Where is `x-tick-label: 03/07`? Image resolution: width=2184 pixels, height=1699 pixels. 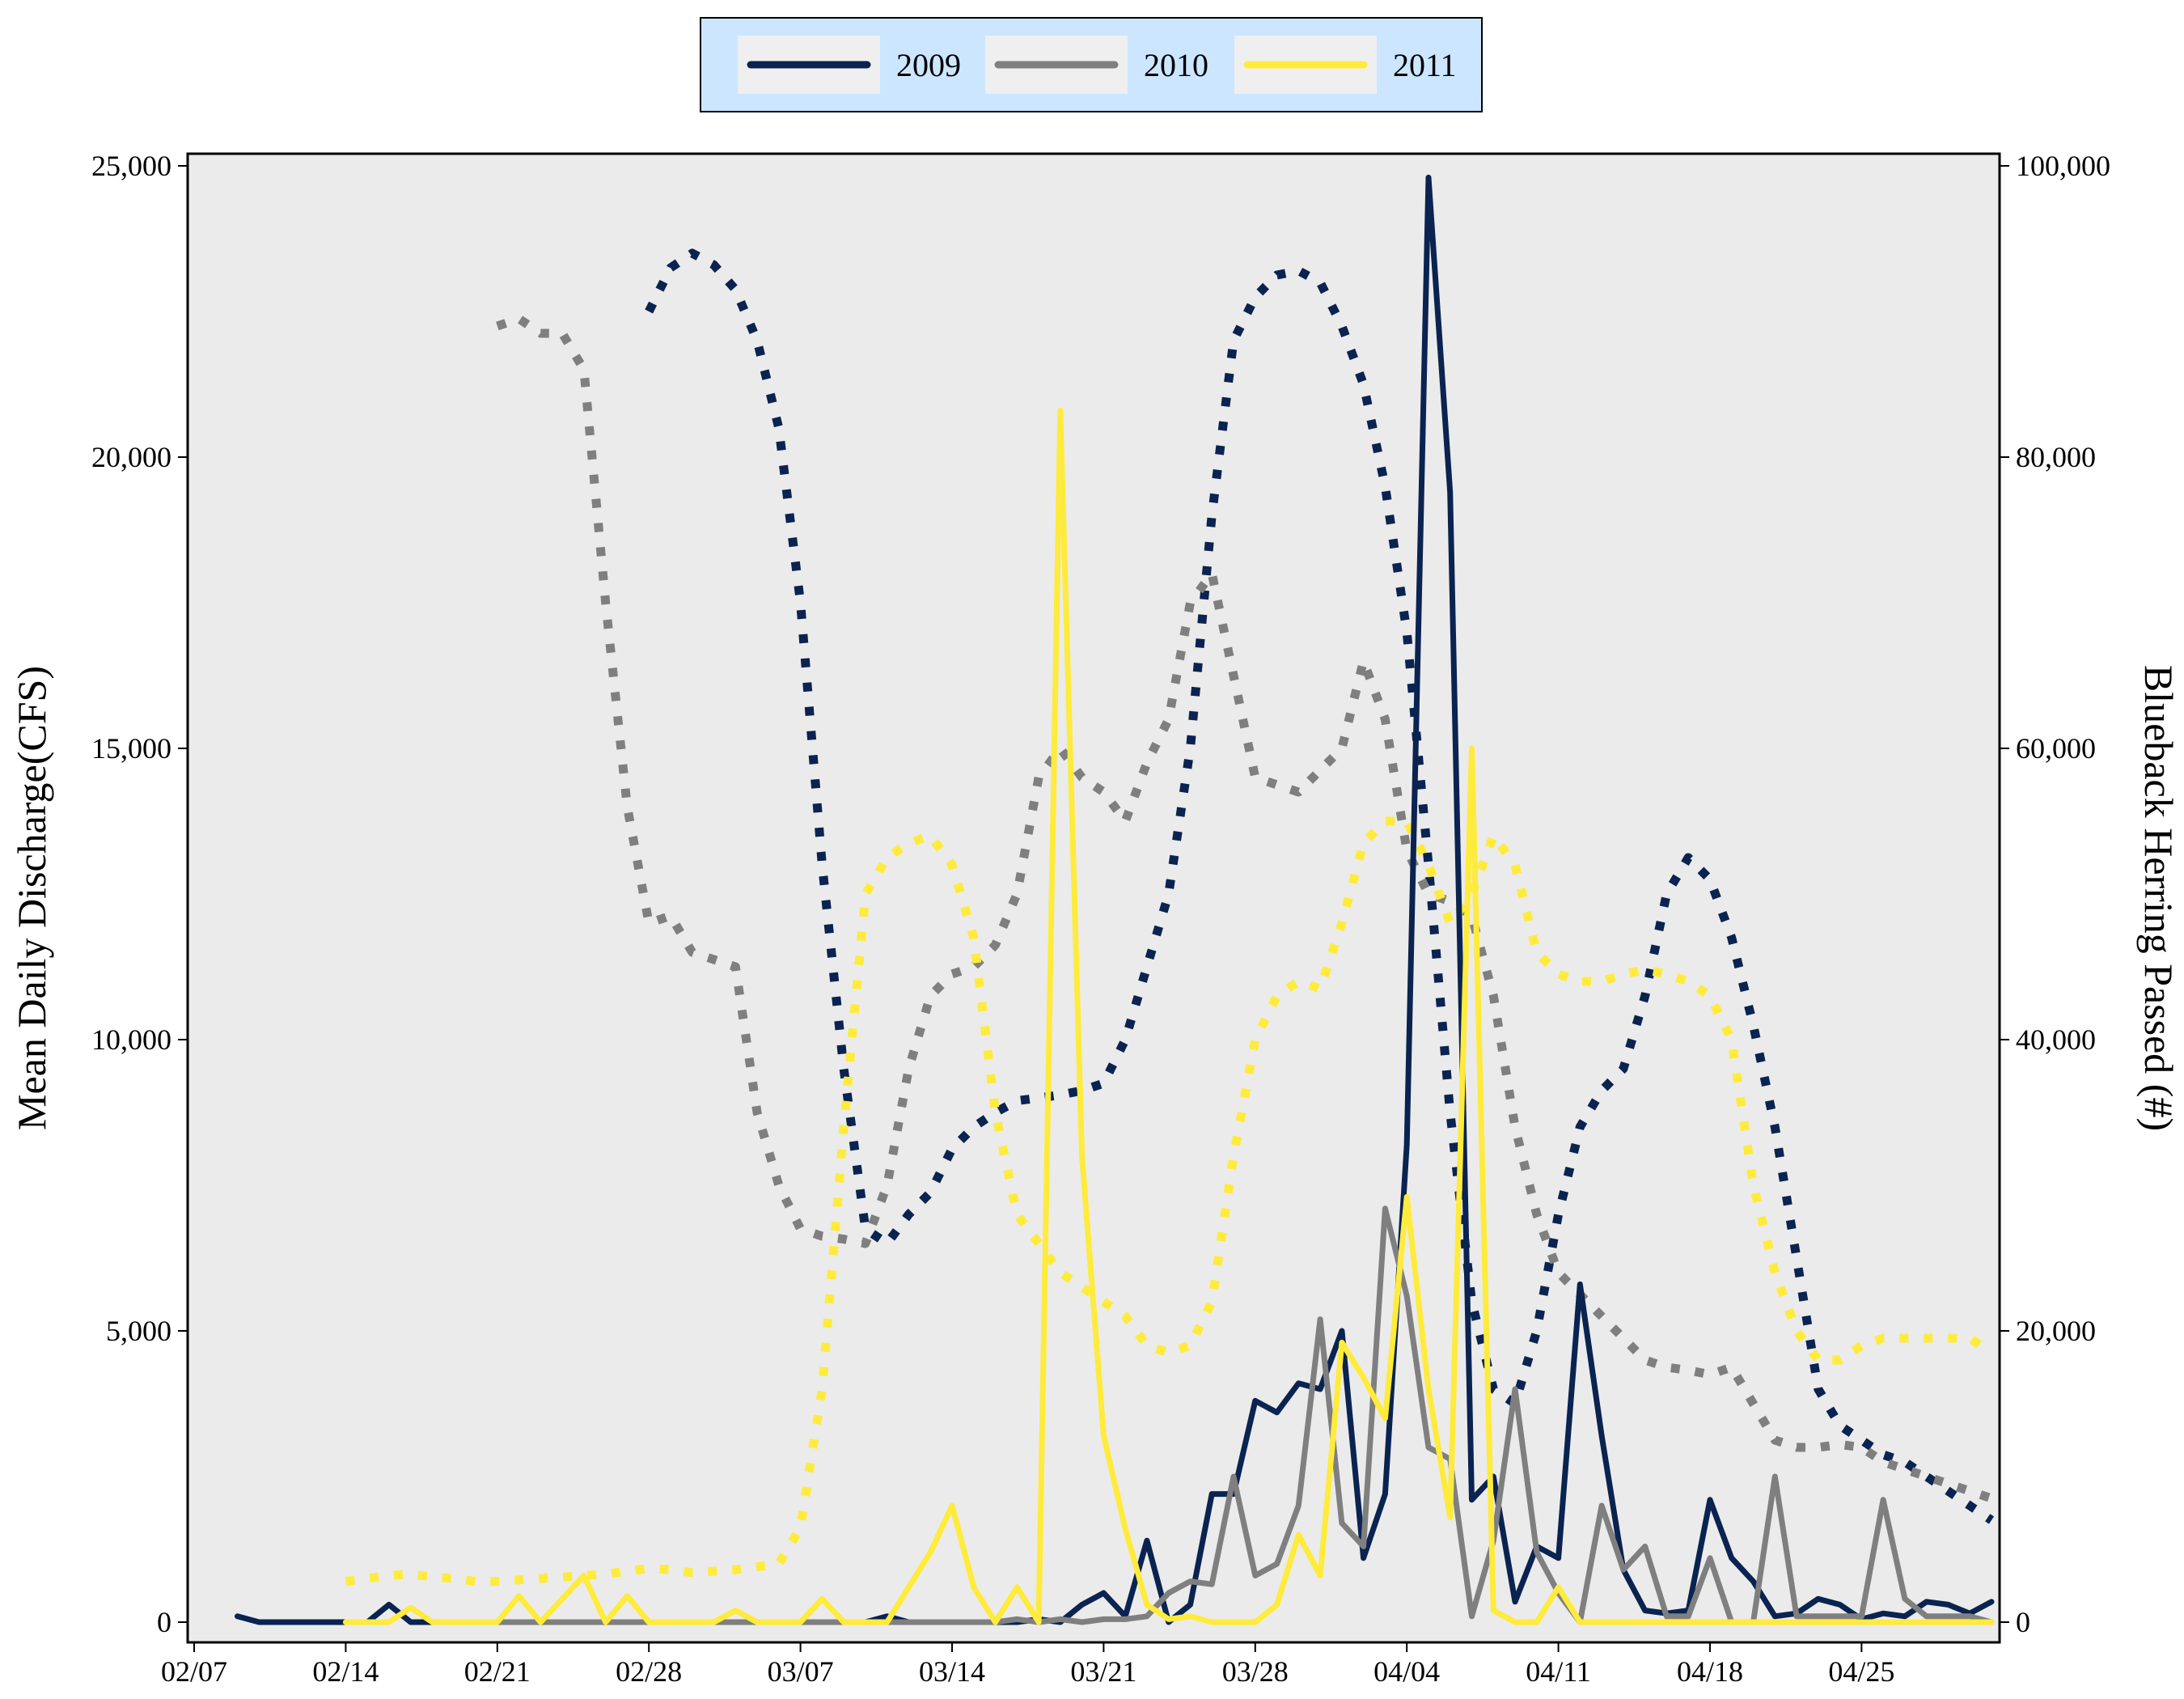 x-tick-label: 03/07 is located at coordinates (801, 1671).